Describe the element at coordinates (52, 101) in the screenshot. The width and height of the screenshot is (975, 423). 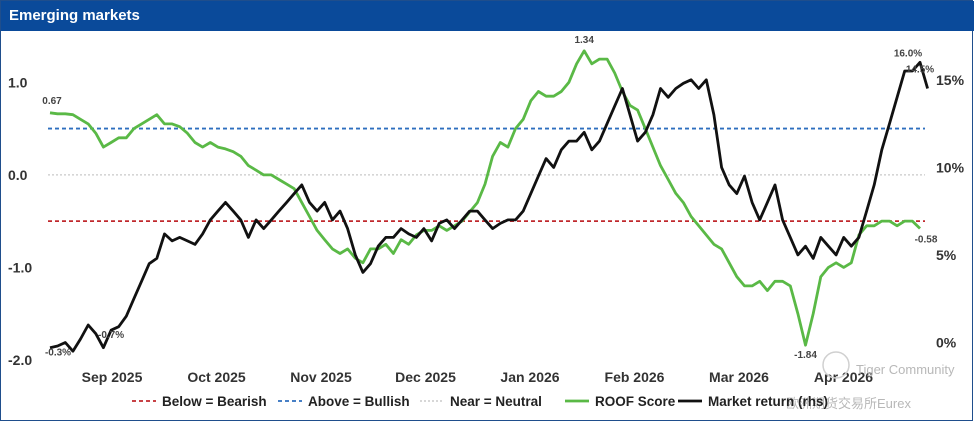
I see `roof-start-label: 0.67` at that location.